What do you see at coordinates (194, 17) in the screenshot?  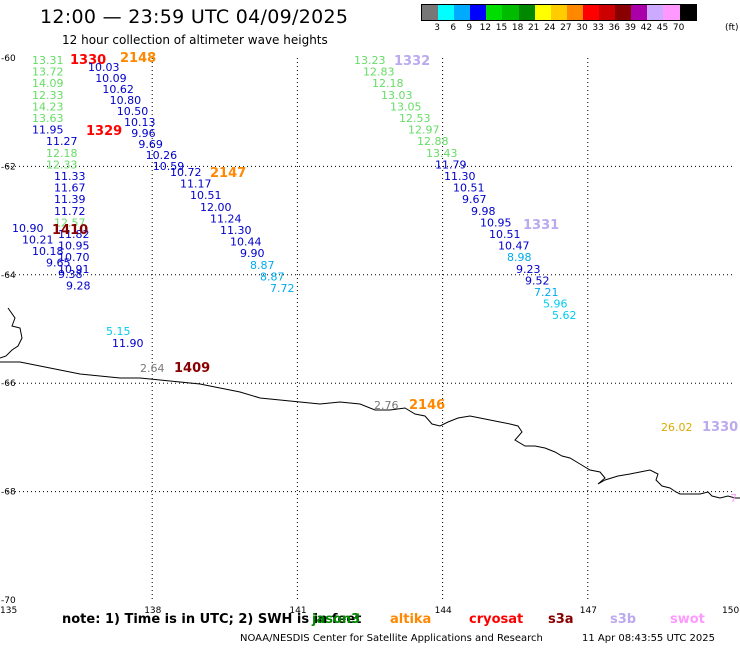 I see `page-title: 12:00 — 23:59 UTC 04/09/2025` at bounding box center [194, 17].